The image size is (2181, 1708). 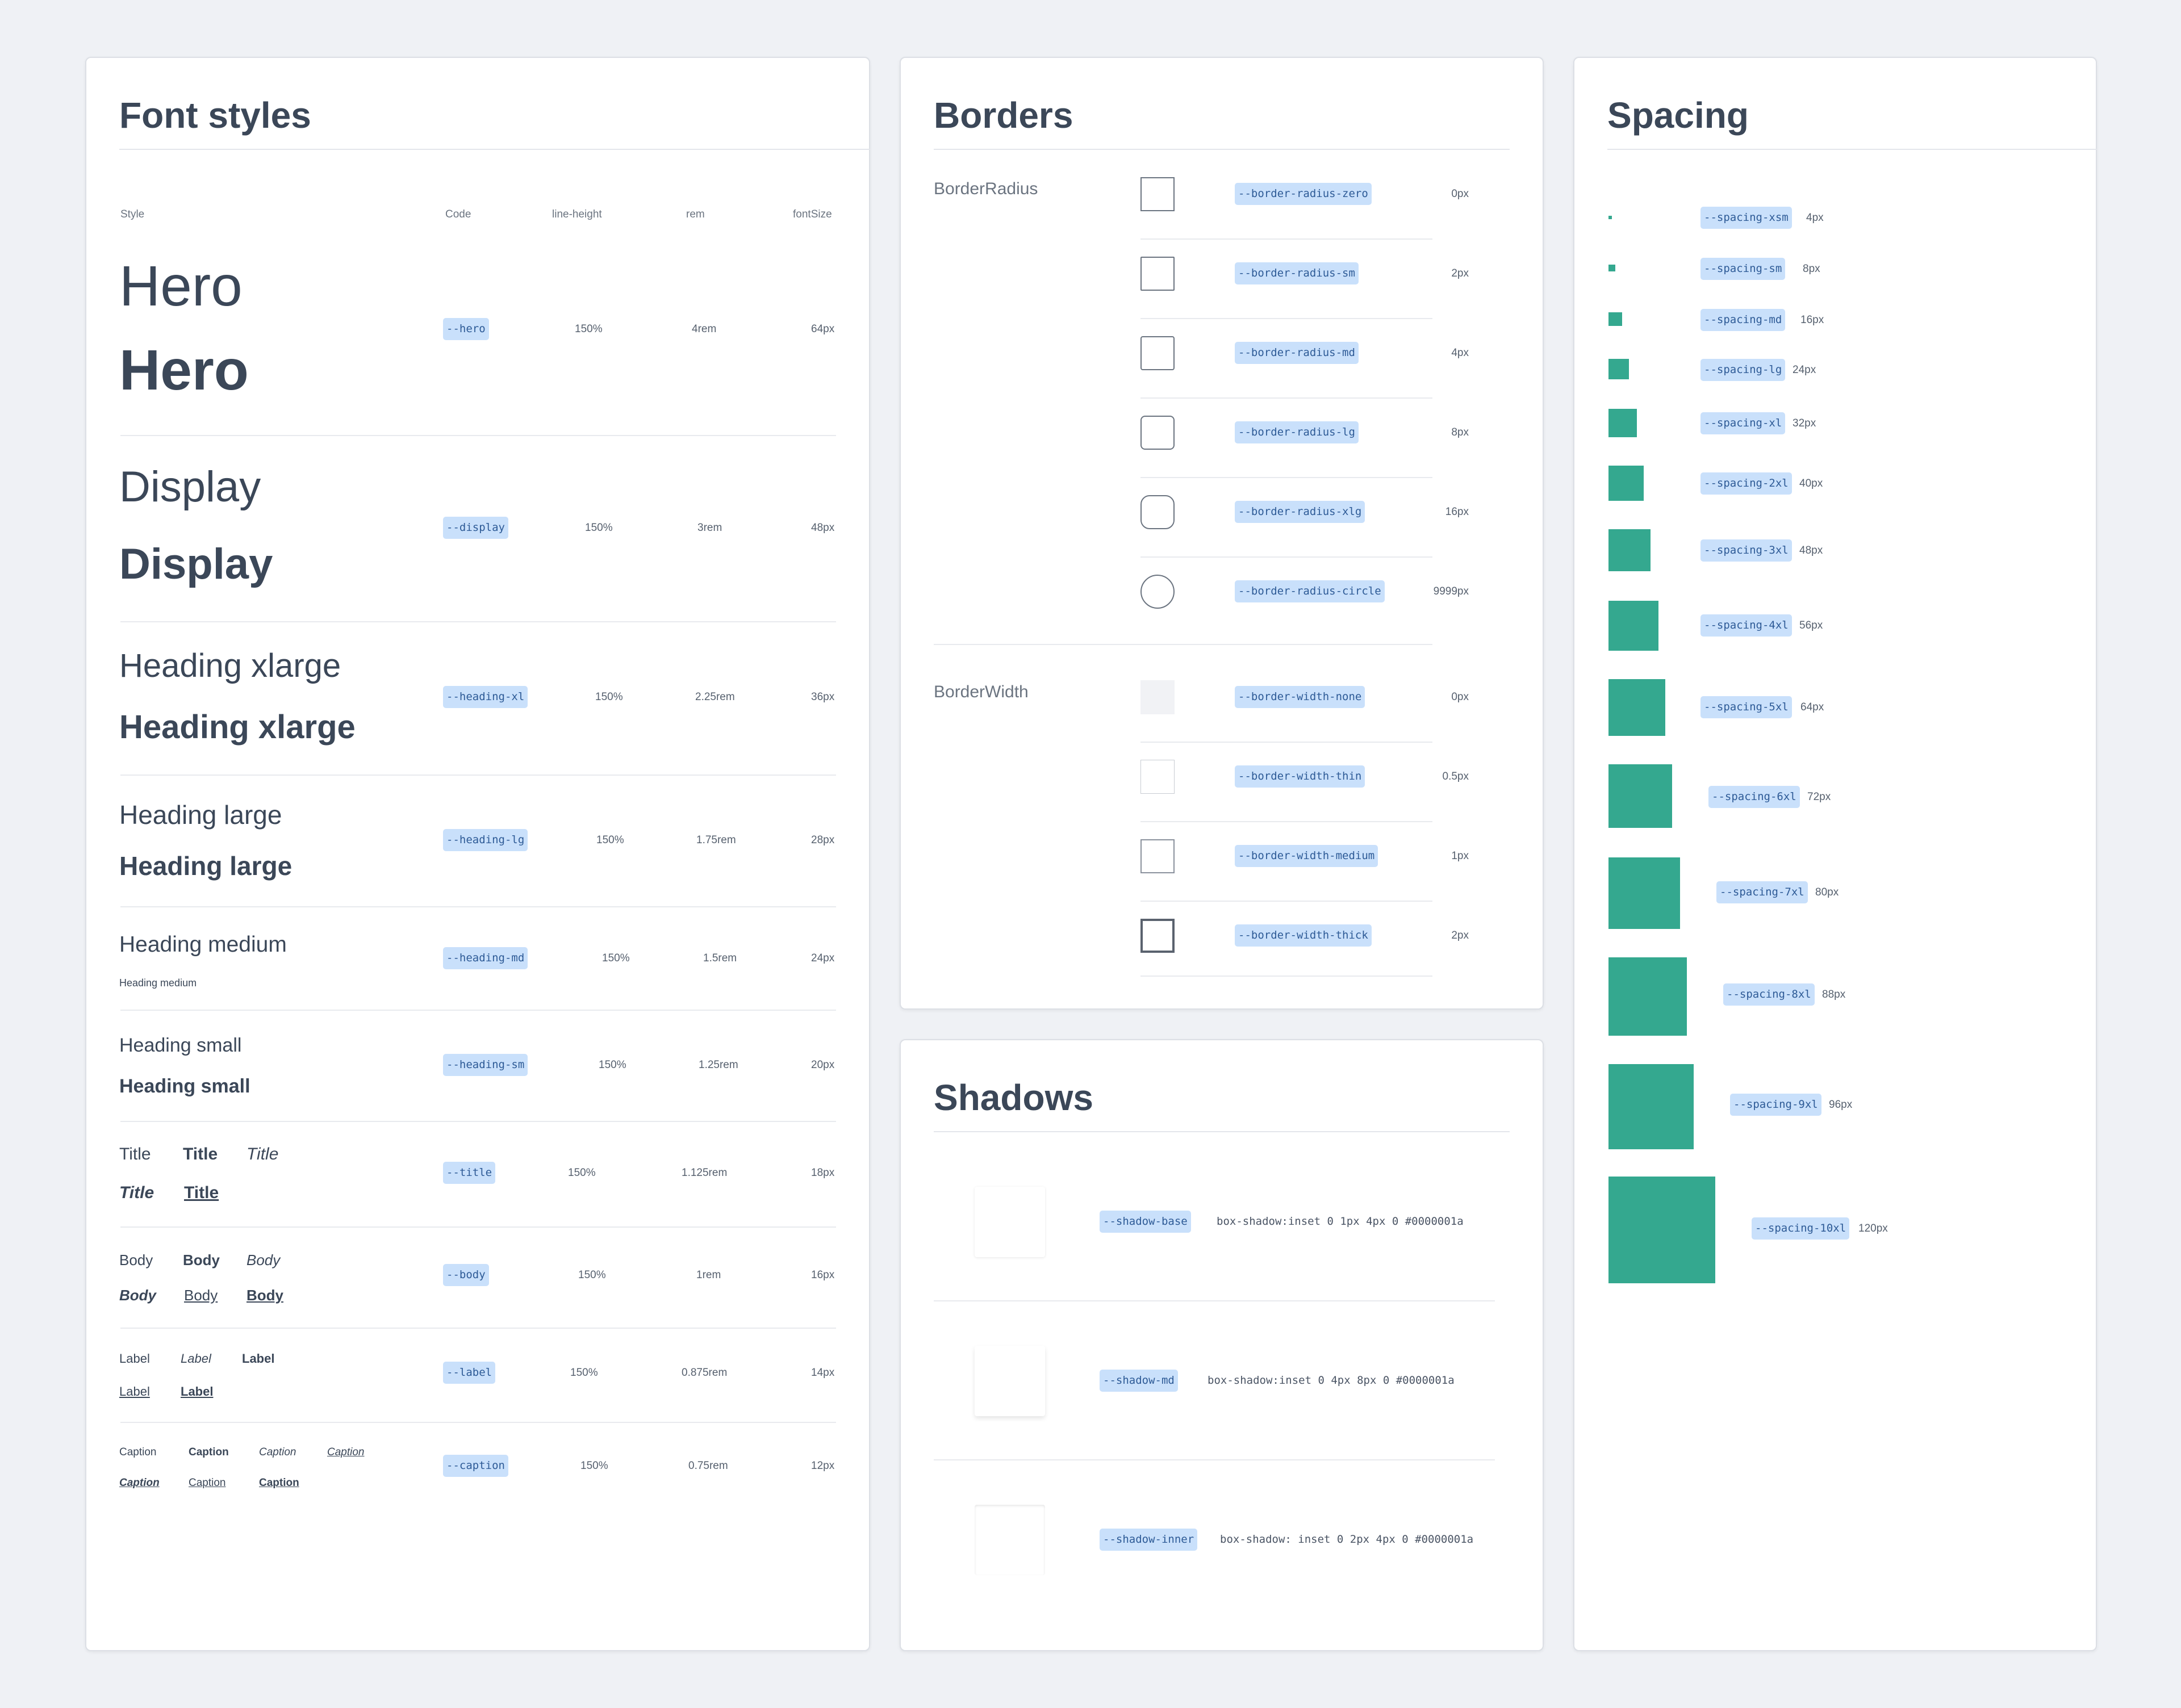 What do you see at coordinates (705, 1373) in the screenshot?
I see `rem-label: 0.875rem` at bounding box center [705, 1373].